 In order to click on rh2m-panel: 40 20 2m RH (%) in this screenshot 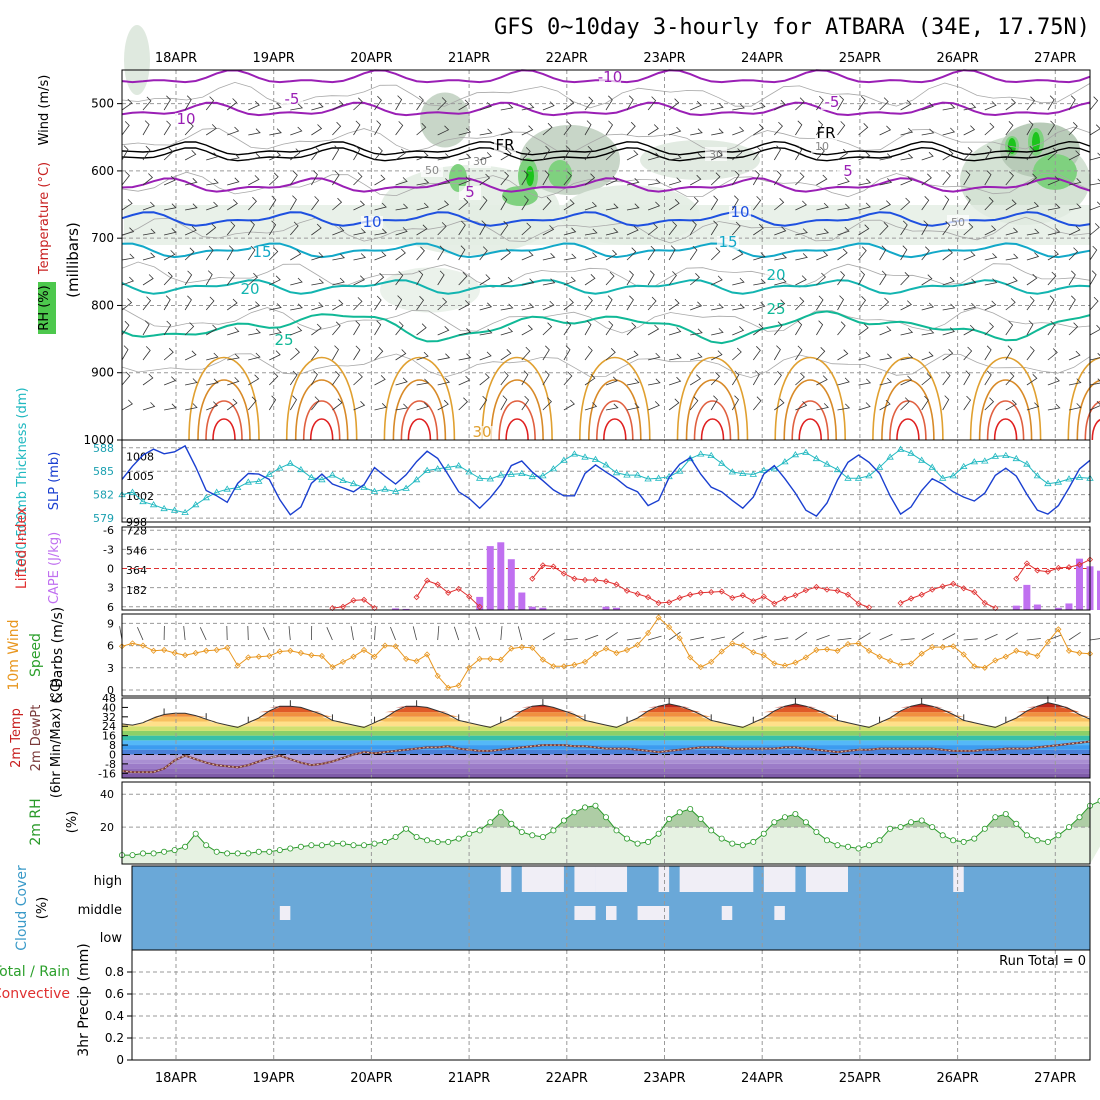, I will do `click(564, 823)`.